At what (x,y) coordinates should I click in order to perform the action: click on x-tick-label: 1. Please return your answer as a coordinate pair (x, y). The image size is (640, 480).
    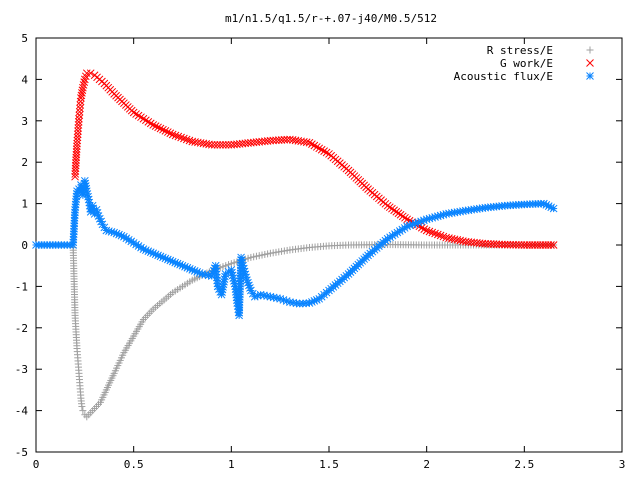
    Looking at the image, I should click on (231, 464).